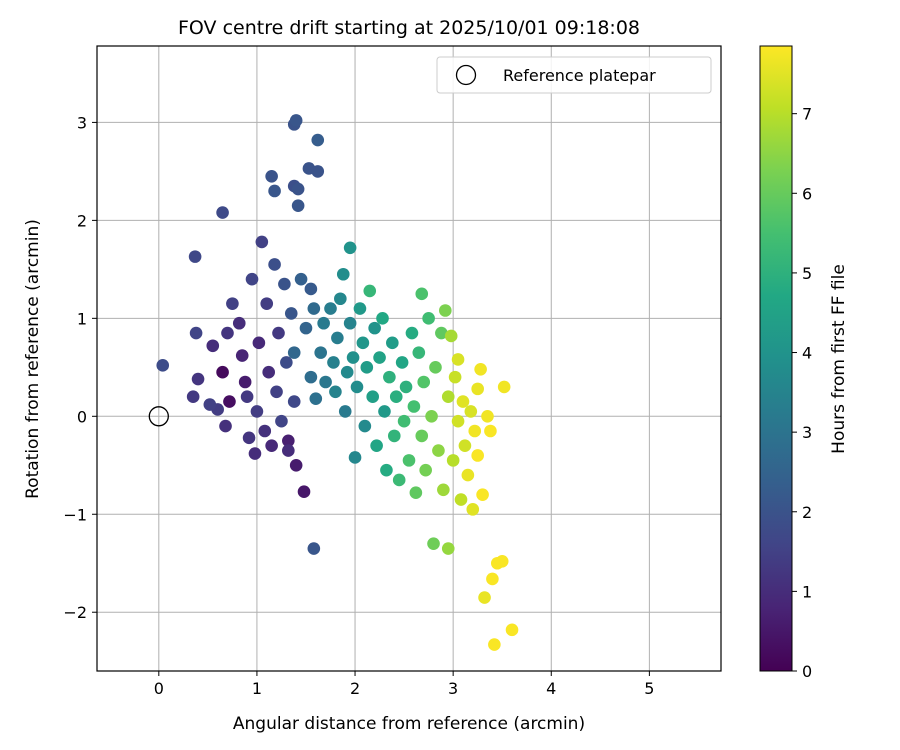  What do you see at coordinates (807, 512) in the screenshot?
I see `colorbar-tick-label: 2` at bounding box center [807, 512].